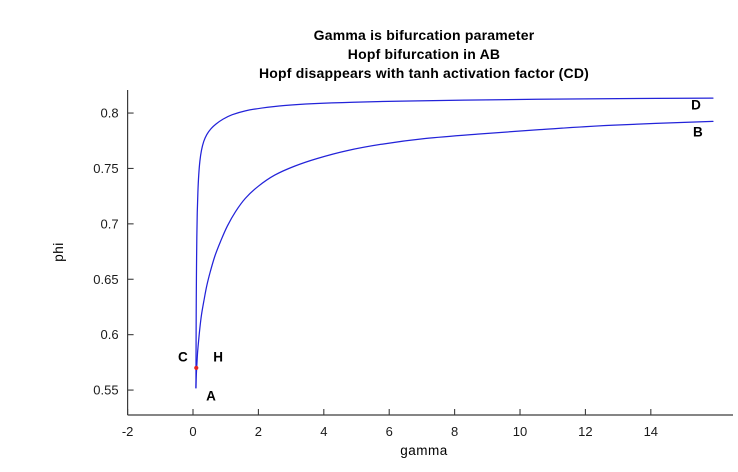 Image resolution: width=738 pixels, height=472 pixels. Describe the element at coordinates (110, 334) in the screenshot. I see `y-tick-label: 0.6` at that location.